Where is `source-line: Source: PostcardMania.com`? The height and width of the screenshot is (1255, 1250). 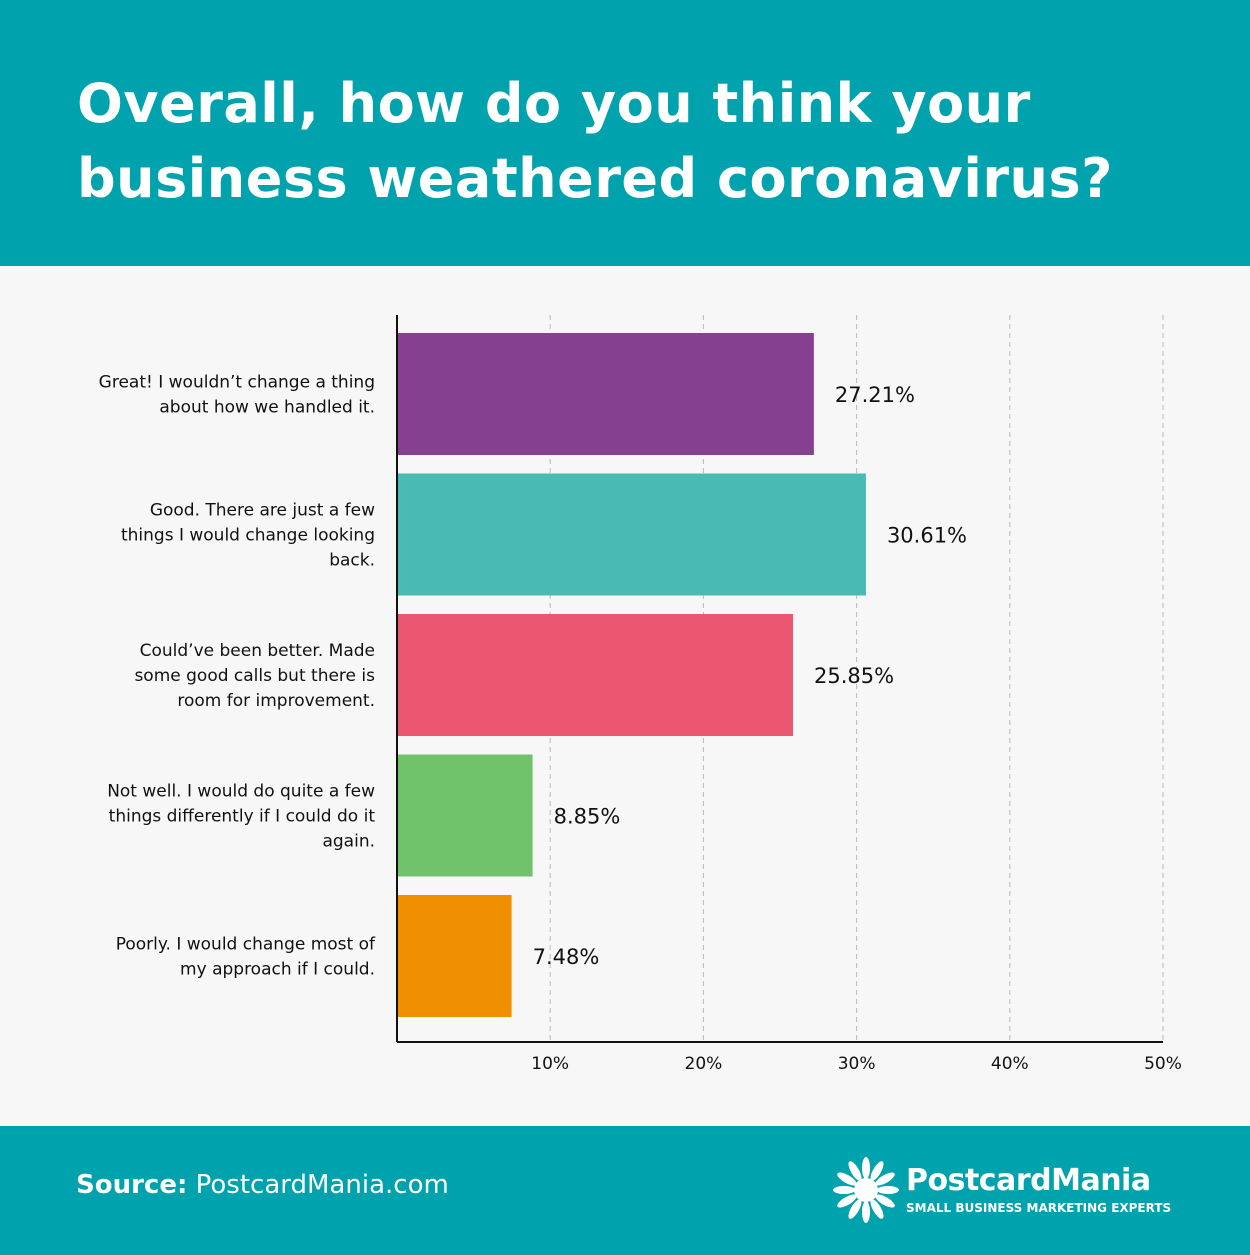
source-line: Source: PostcardMania.com is located at coordinates (262, 1185).